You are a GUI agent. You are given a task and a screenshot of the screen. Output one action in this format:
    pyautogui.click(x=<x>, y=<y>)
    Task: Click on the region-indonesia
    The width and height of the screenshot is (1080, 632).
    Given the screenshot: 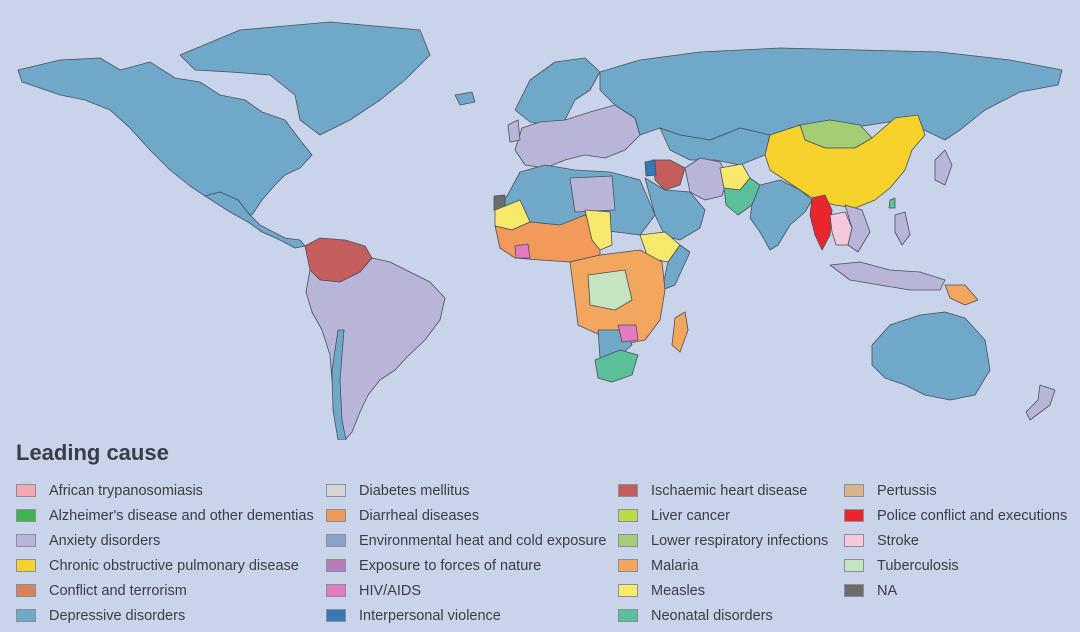 What is the action you would take?
    pyautogui.click(x=887, y=276)
    